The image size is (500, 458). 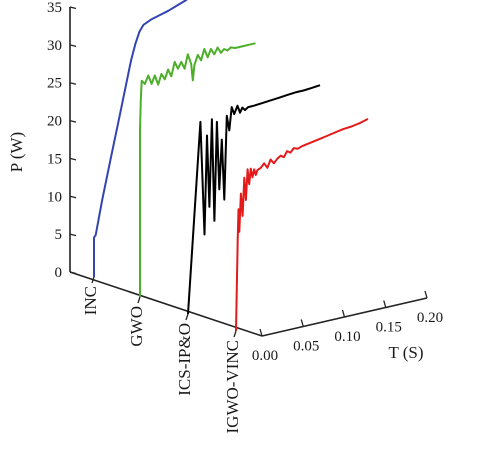 What do you see at coordinates (62, 140) in the screenshot?
I see `y-ticks: 0 5 10 15 20 25 30 35` at bounding box center [62, 140].